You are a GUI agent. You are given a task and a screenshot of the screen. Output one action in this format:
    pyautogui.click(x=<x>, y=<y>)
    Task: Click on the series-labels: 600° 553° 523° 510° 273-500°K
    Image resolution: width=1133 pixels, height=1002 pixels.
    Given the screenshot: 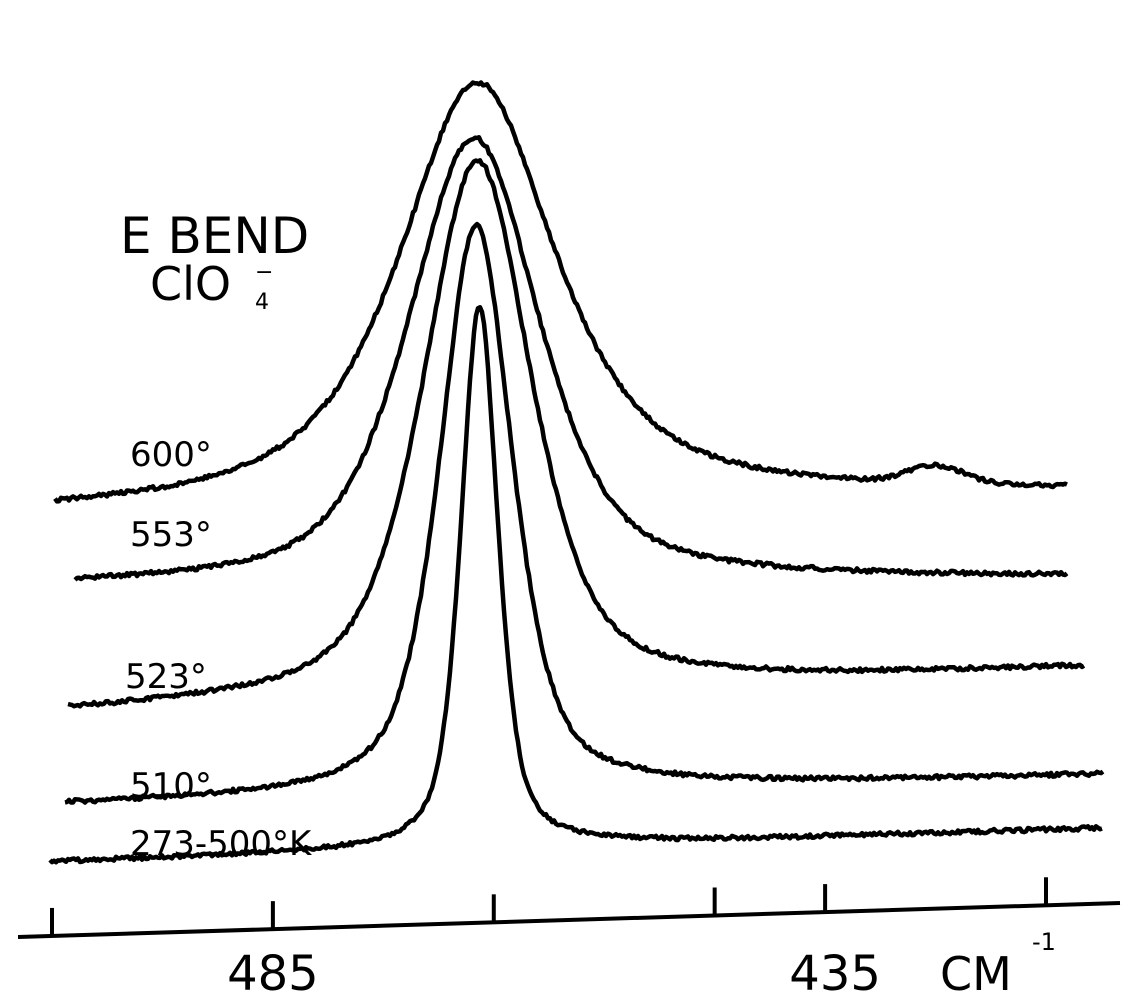 What is the action you would take?
    pyautogui.click(x=219, y=649)
    